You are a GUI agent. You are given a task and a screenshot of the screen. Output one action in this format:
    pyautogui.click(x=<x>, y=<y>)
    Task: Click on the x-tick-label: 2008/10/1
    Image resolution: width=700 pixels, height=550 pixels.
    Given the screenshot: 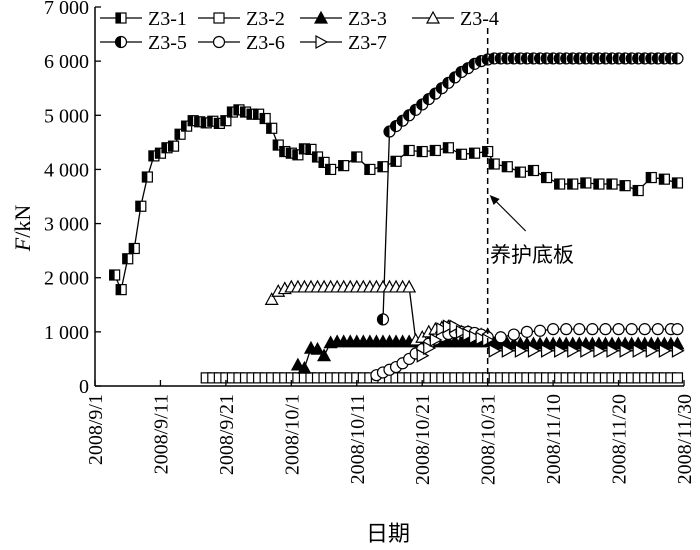 What is the action you would take?
    pyautogui.click(x=292, y=434)
    